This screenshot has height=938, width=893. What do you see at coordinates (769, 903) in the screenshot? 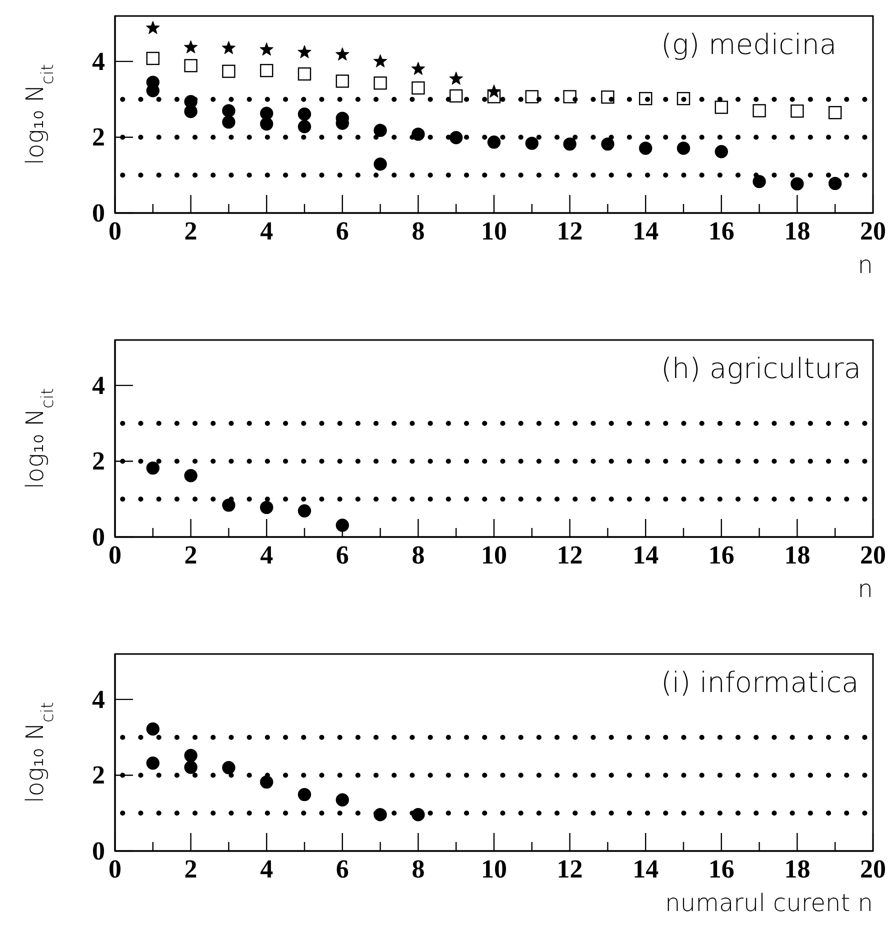
I see `x-axis-title: numarul curent n` at bounding box center [769, 903].